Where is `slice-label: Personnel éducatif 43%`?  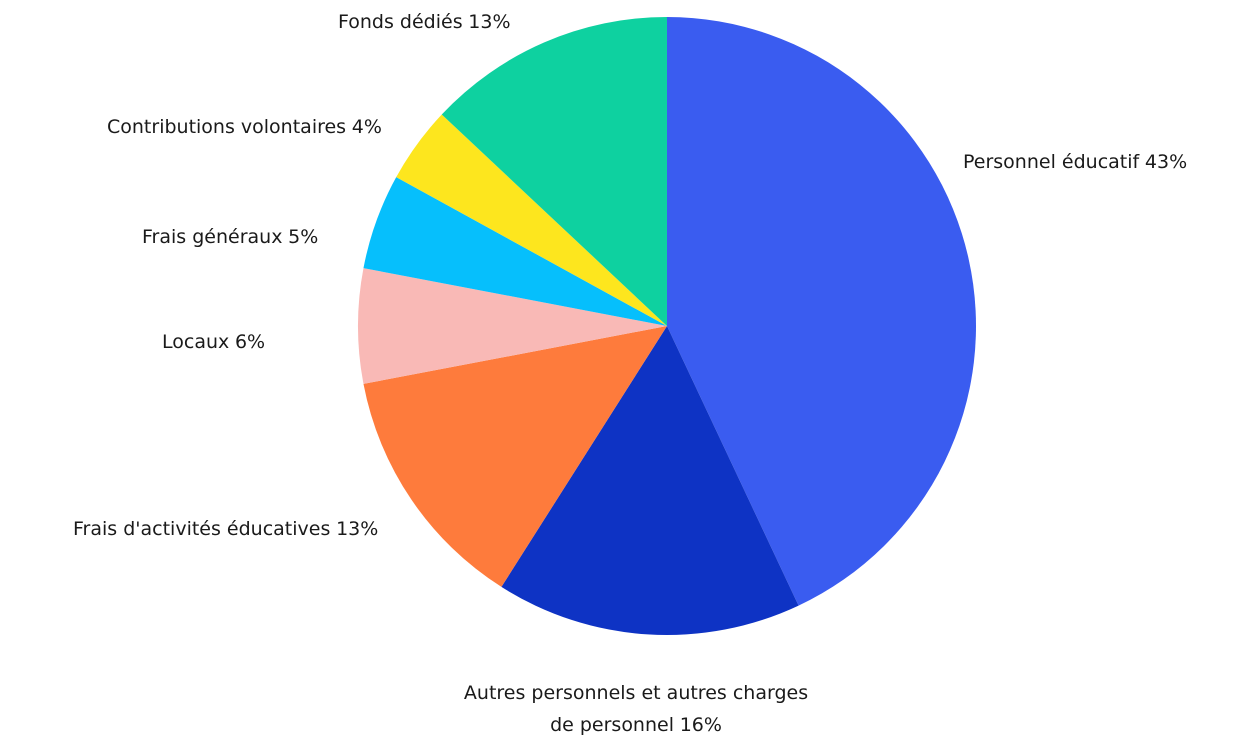 slice-label: Personnel éducatif 43% is located at coordinates (1075, 162).